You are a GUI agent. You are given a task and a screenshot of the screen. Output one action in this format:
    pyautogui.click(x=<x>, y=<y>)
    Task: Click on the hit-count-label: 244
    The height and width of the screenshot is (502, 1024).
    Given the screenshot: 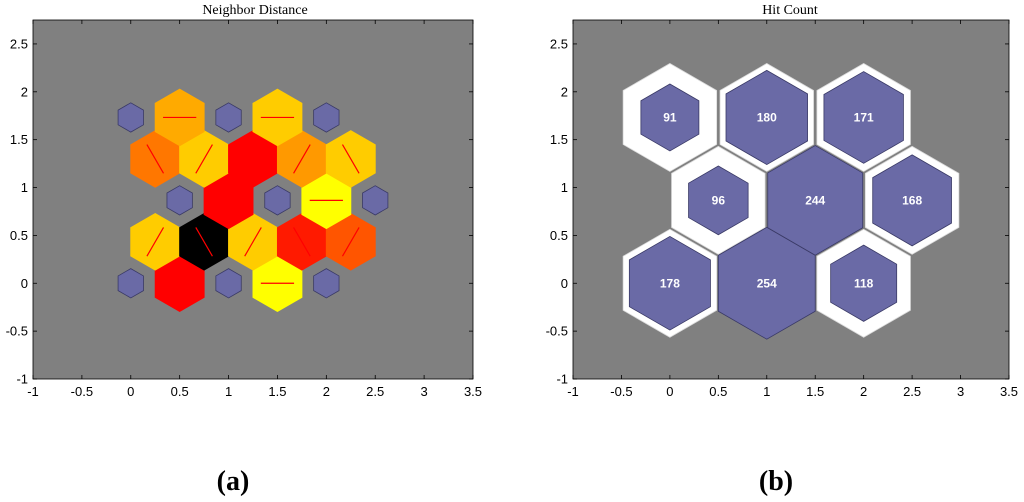 What is the action you would take?
    pyautogui.click(x=815, y=200)
    